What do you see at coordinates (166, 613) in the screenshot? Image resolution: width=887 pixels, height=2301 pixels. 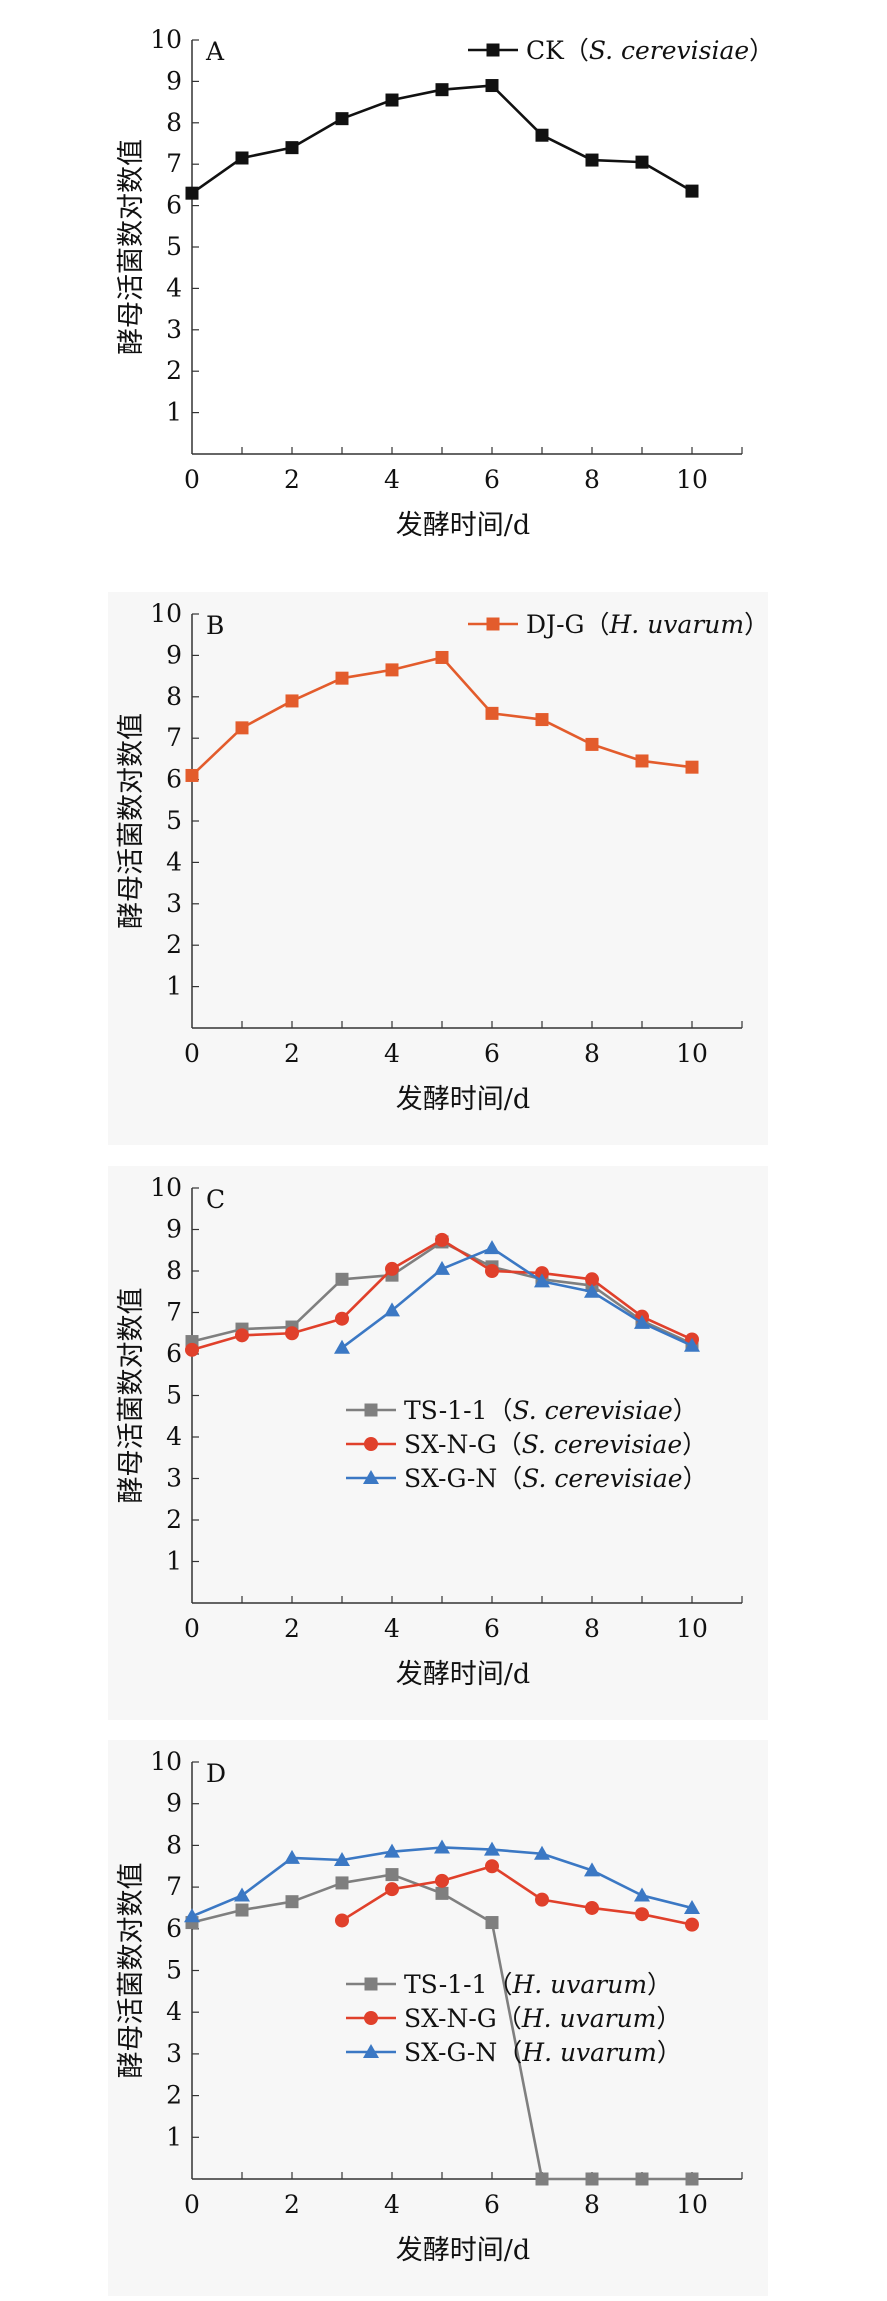 I see `chart-b-y-tick-label: 10` at bounding box center [166, 613].